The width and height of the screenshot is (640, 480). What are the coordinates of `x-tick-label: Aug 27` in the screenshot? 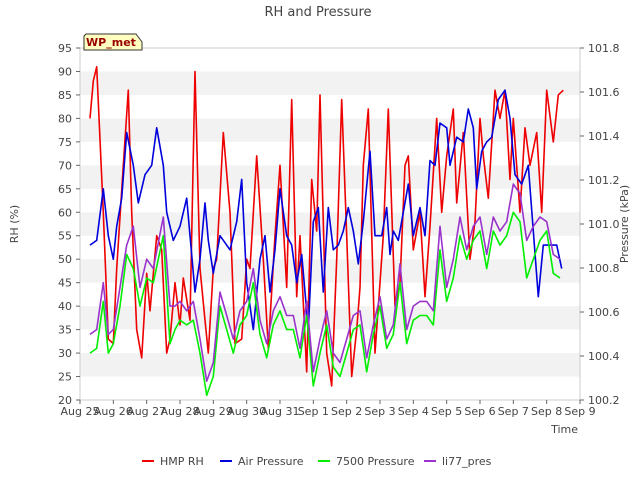 It's located at (146, 411).